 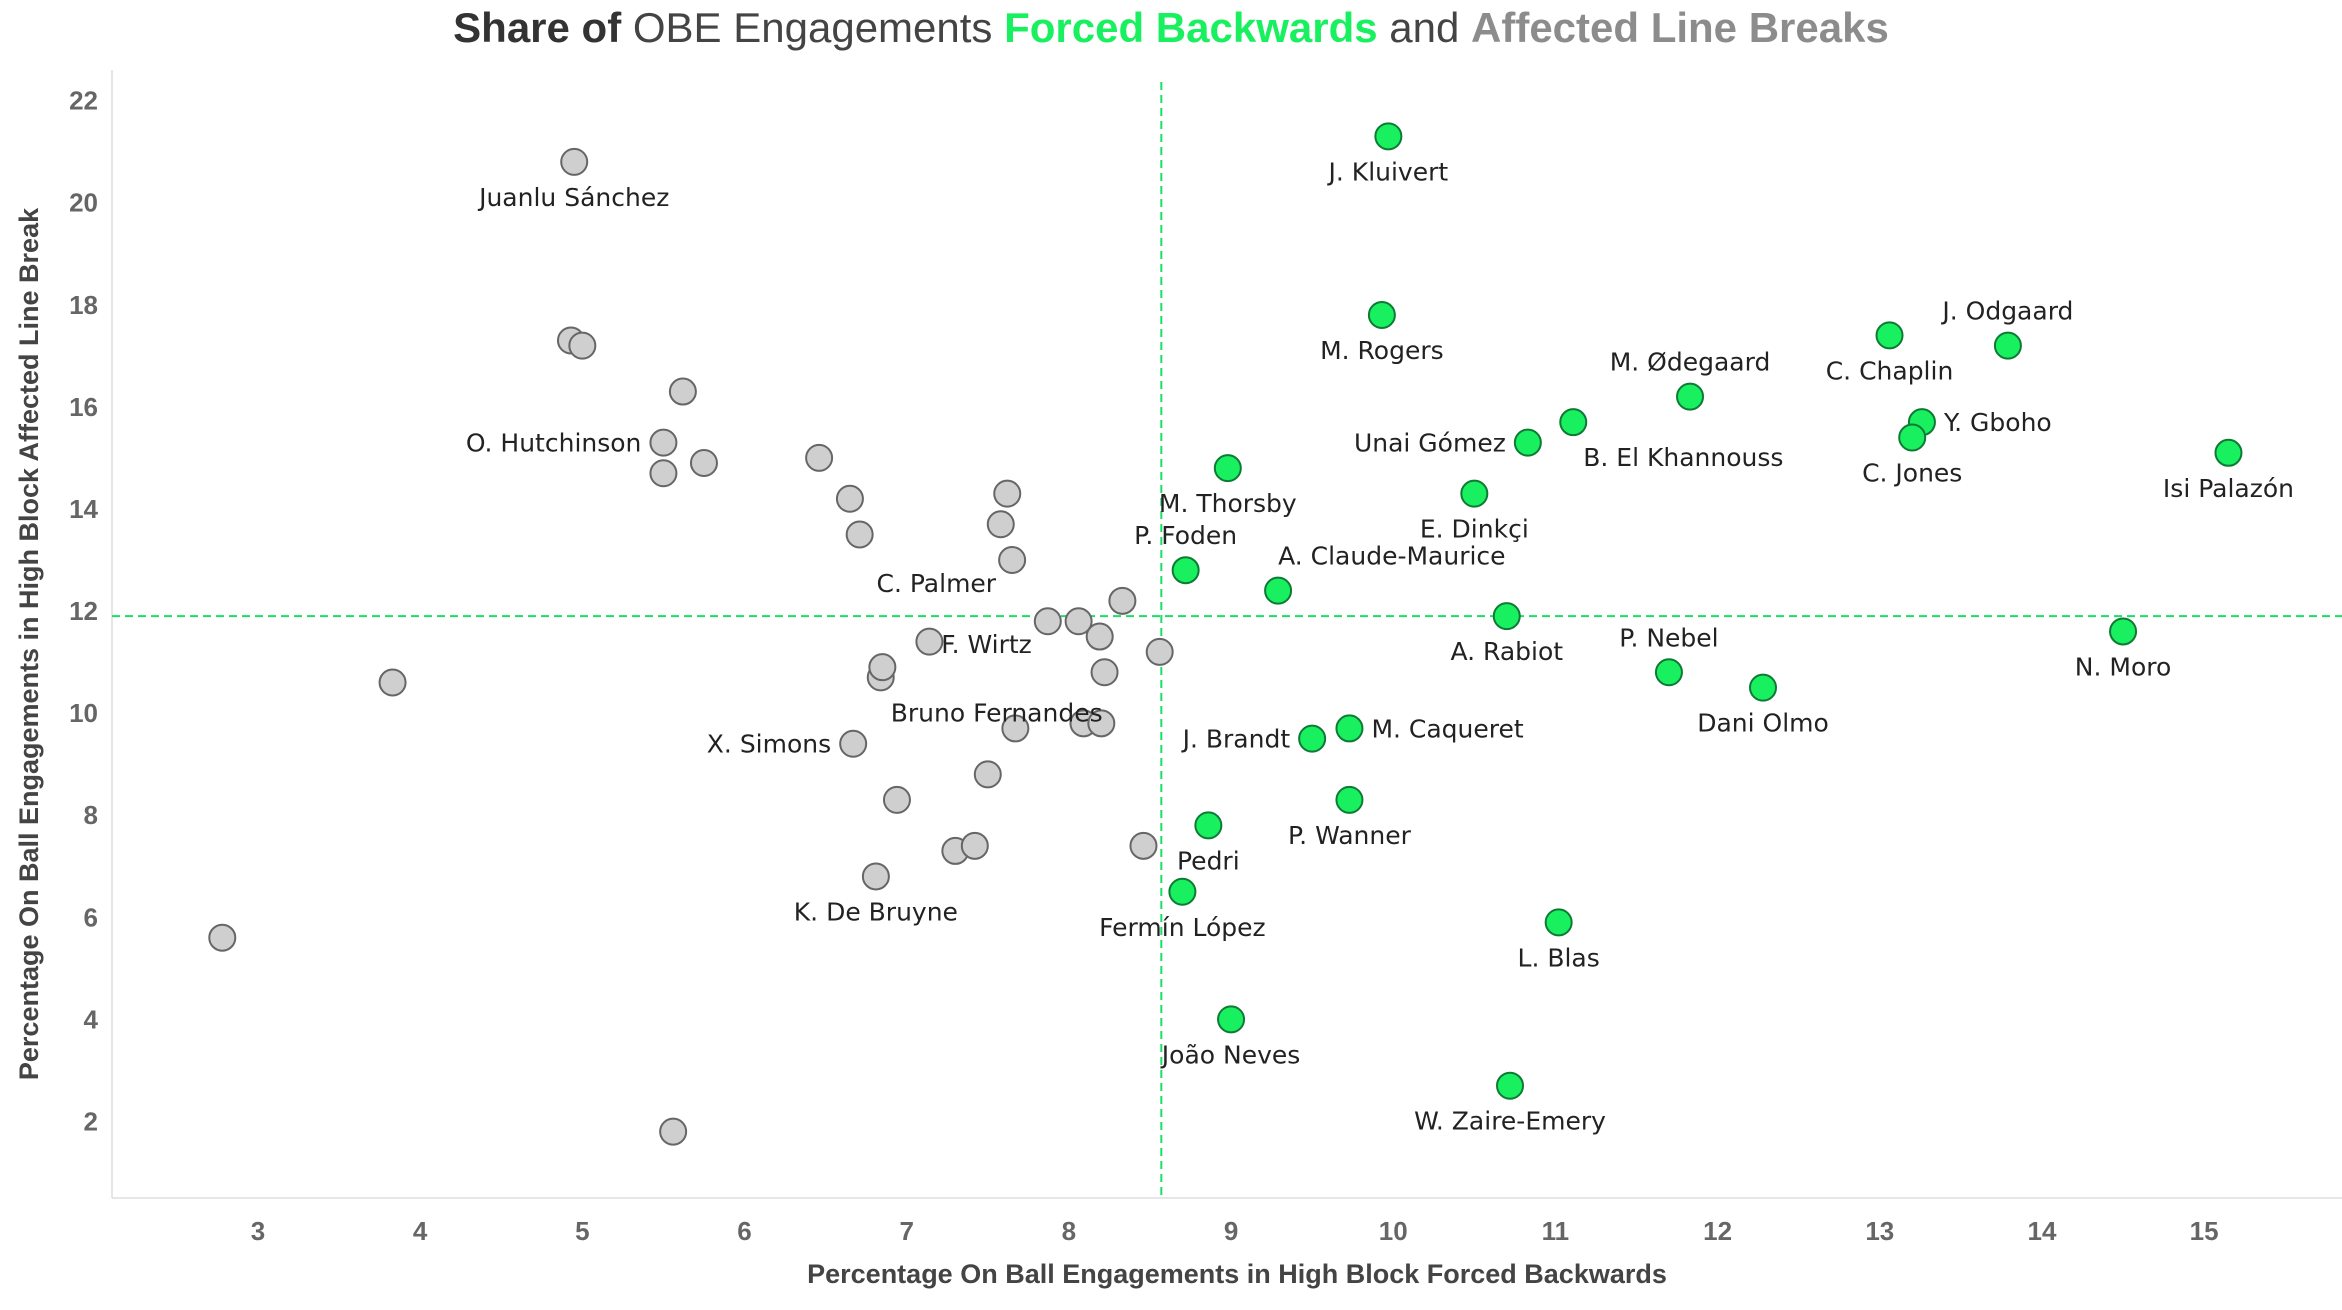 I want to click on x-tick-label: 15, so click(x=2204, y=1231).